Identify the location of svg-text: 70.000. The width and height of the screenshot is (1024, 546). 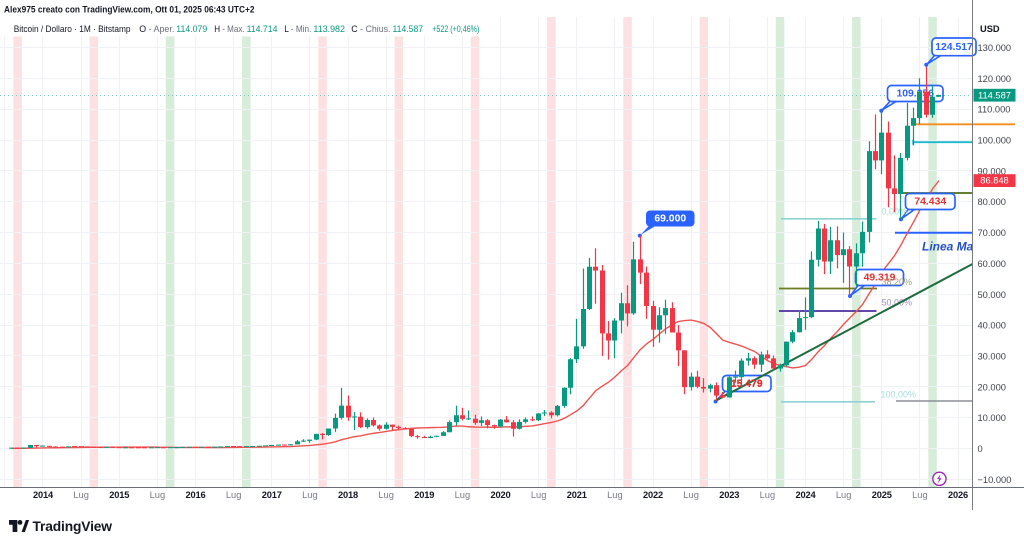
(992, 233).